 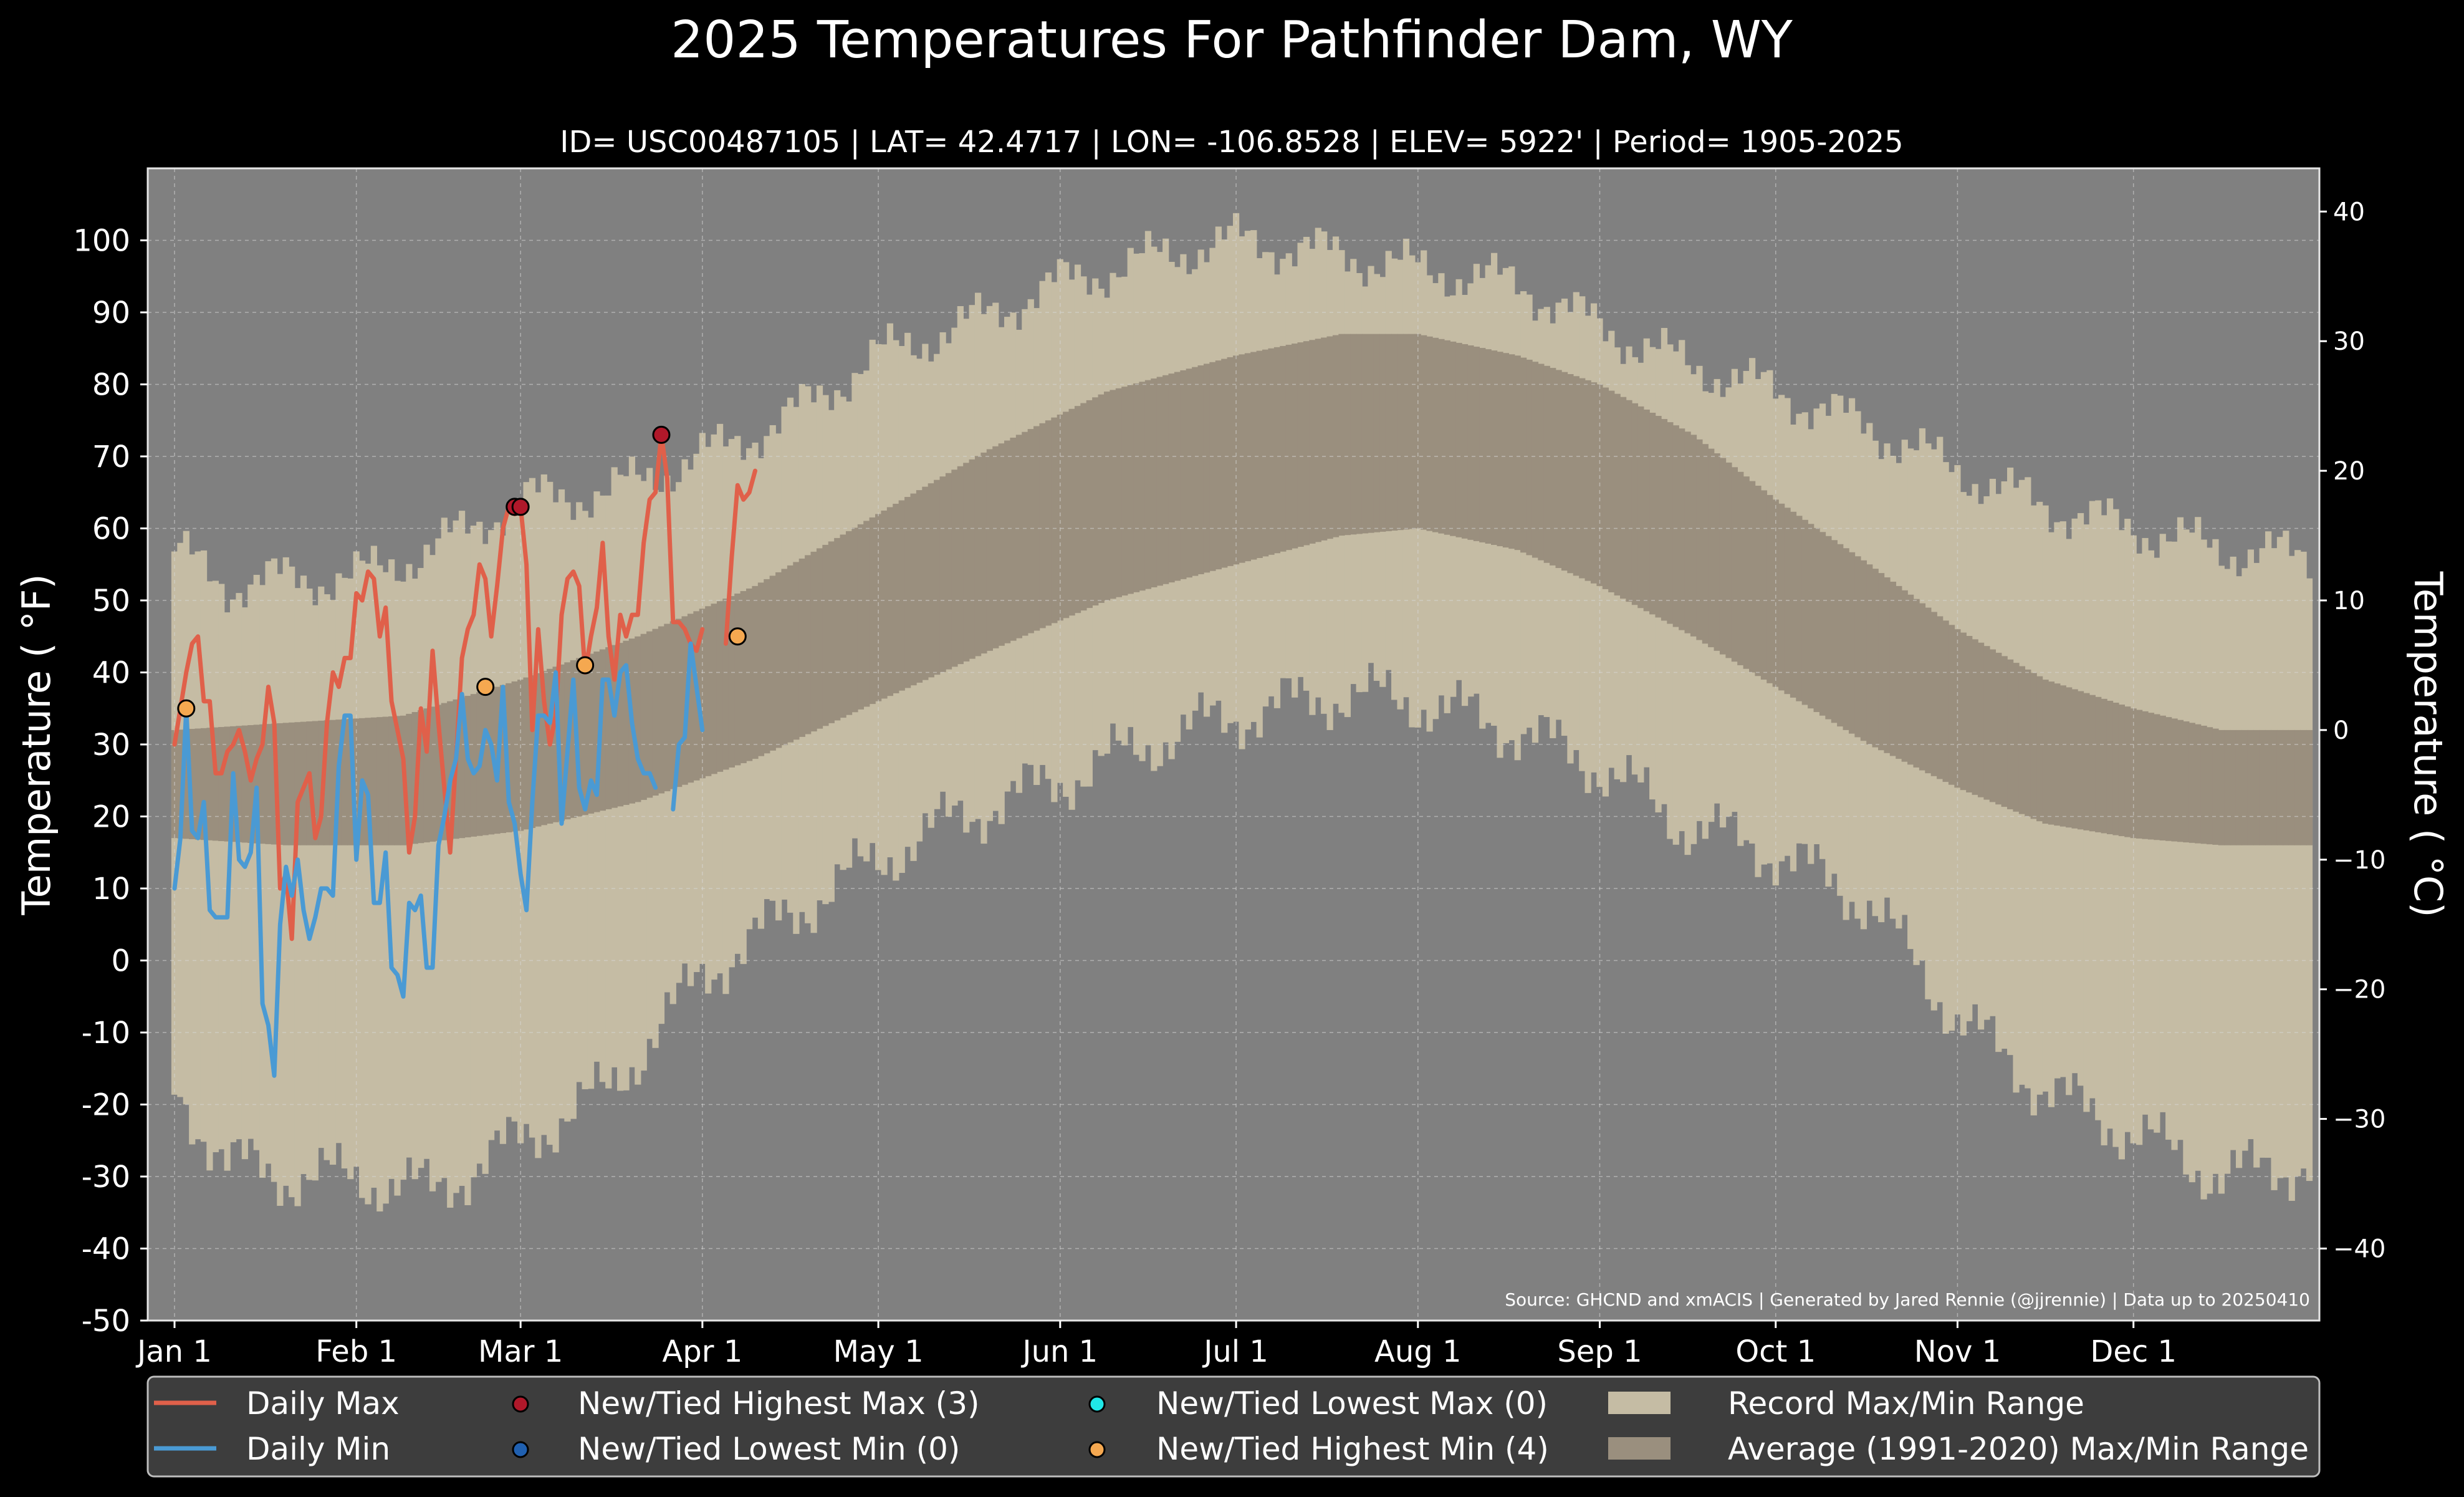 I want to click on y-right-tick-label: 20, so click(x=2349, y=471).